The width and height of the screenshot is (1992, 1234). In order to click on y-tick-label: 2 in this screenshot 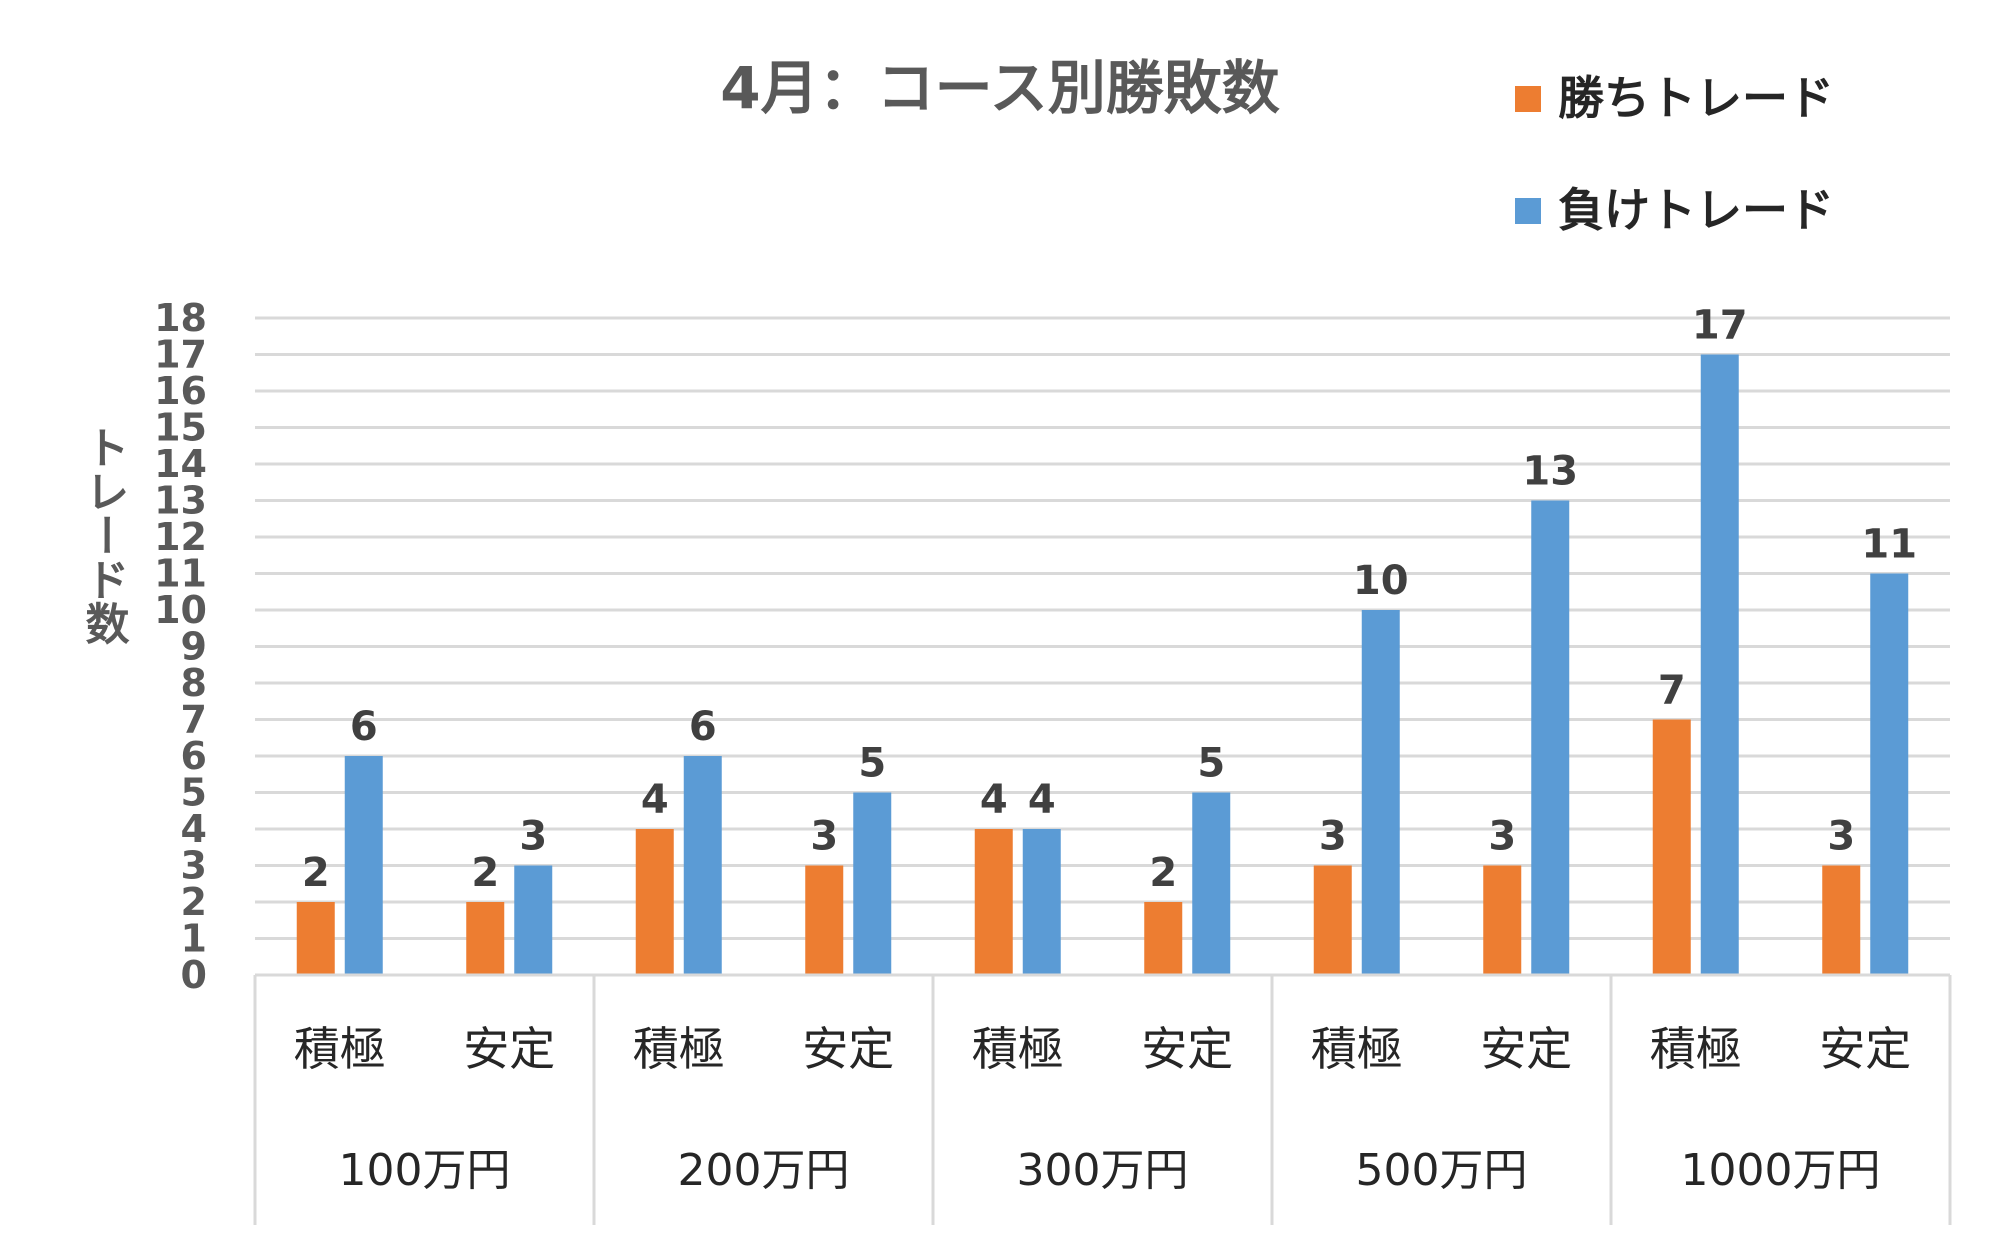, I will do `click(194, 902)`.